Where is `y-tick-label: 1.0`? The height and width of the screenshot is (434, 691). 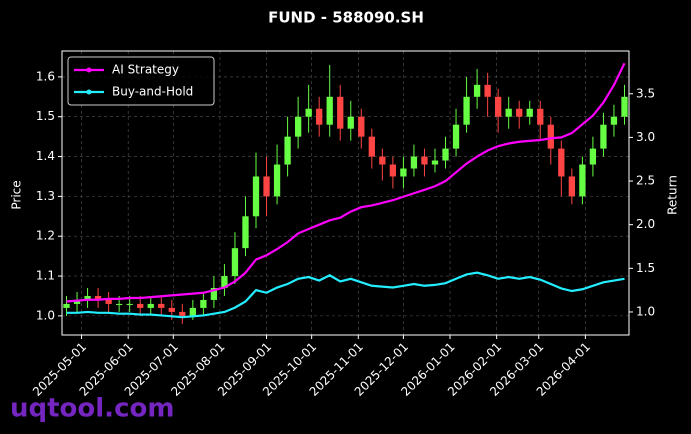 y-tick-label: 1.0 is located at coordinates (45, 315).